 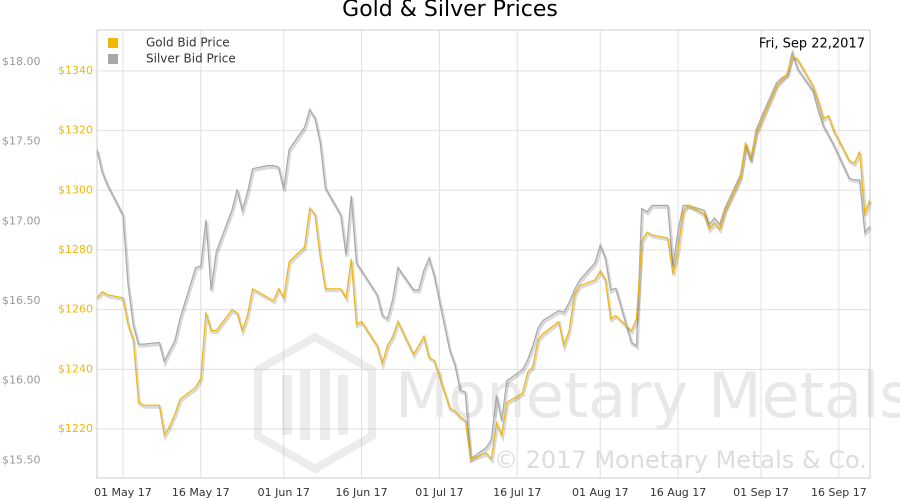 What do you see at coordinates (839, 492) in the screenshot?
I see `x-tick-label: 16 Sep 17` at bounding box center [839, 492].